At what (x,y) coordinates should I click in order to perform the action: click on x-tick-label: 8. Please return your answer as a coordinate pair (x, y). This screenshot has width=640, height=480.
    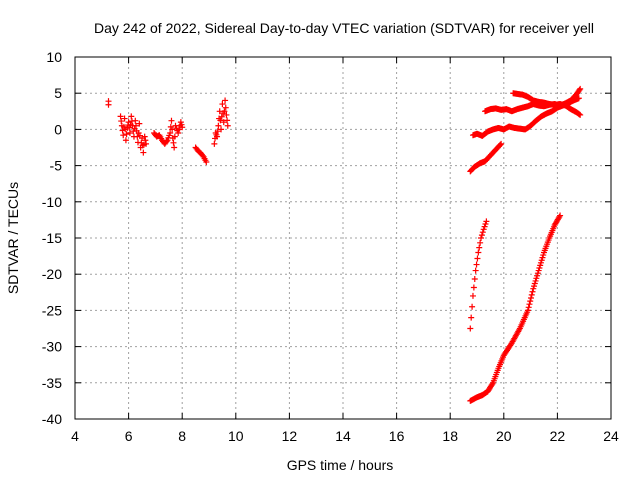
    Looking at the image, I should click on (182, 436).